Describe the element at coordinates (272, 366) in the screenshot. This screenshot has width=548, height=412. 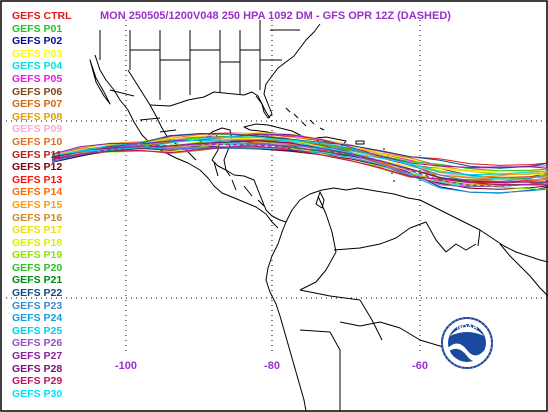
I see `lon-label-80: -80` at that location.